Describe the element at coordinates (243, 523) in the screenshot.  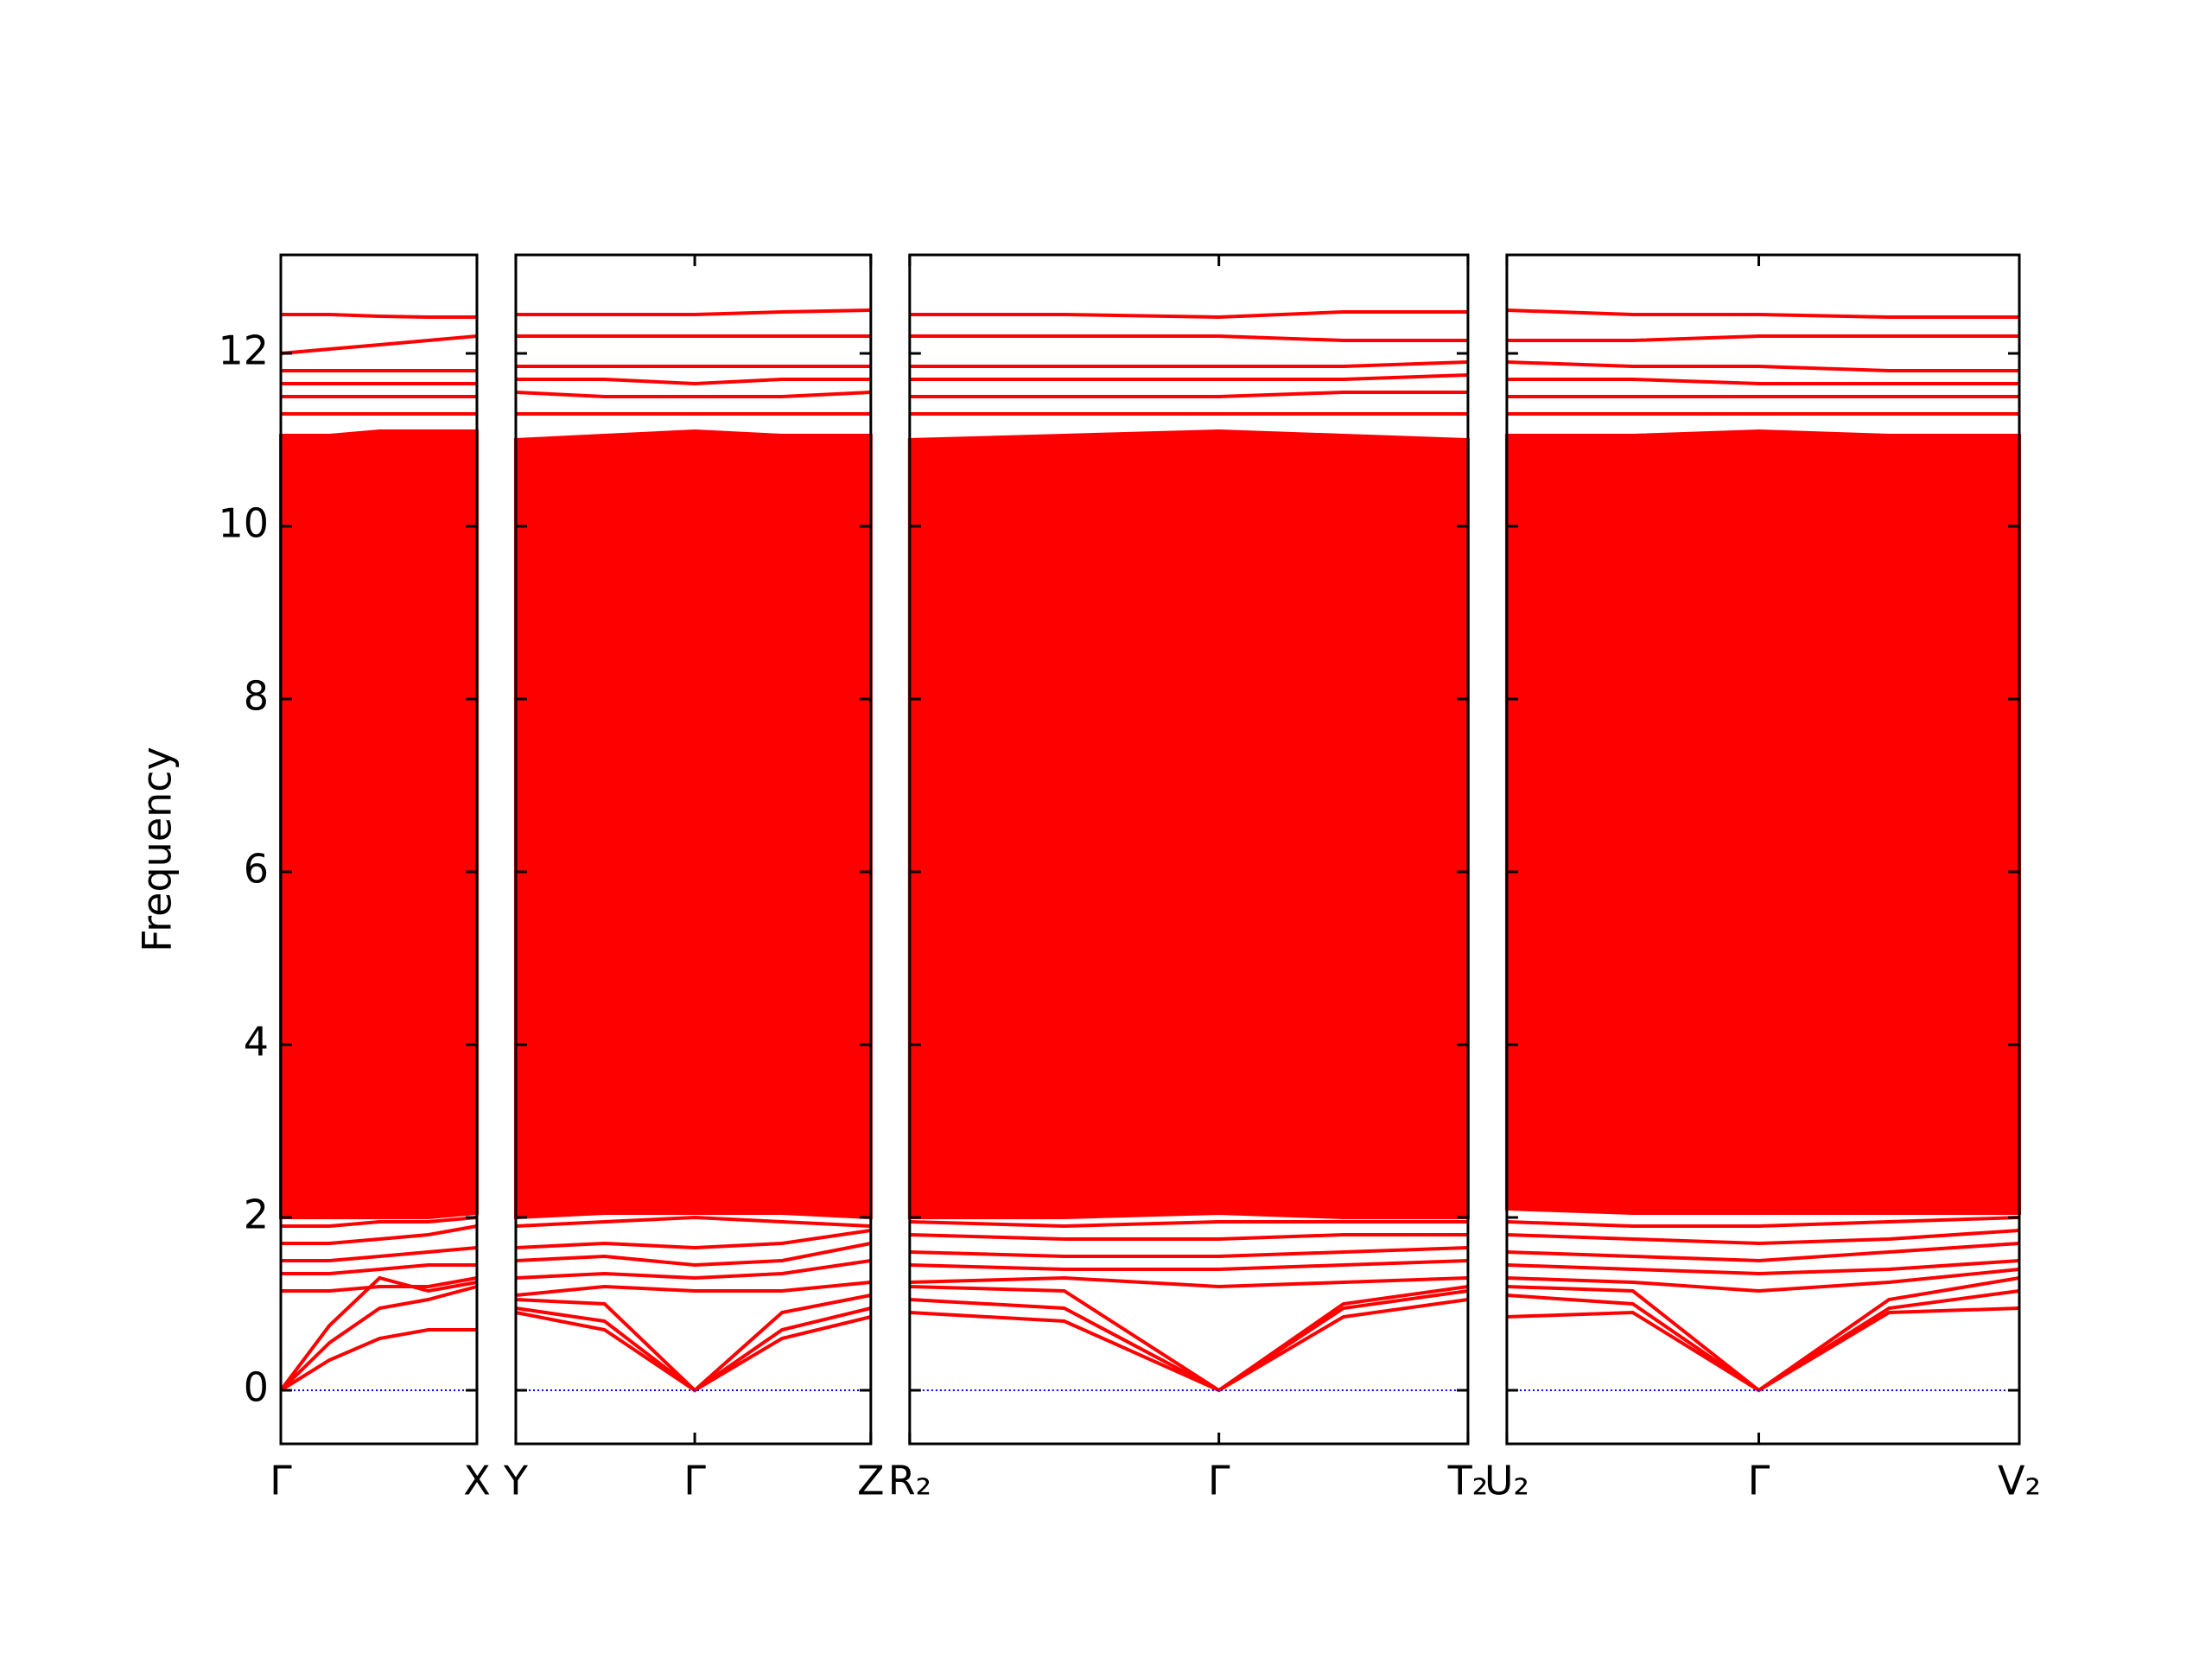
I see `y-tick-label: 10` at that location.